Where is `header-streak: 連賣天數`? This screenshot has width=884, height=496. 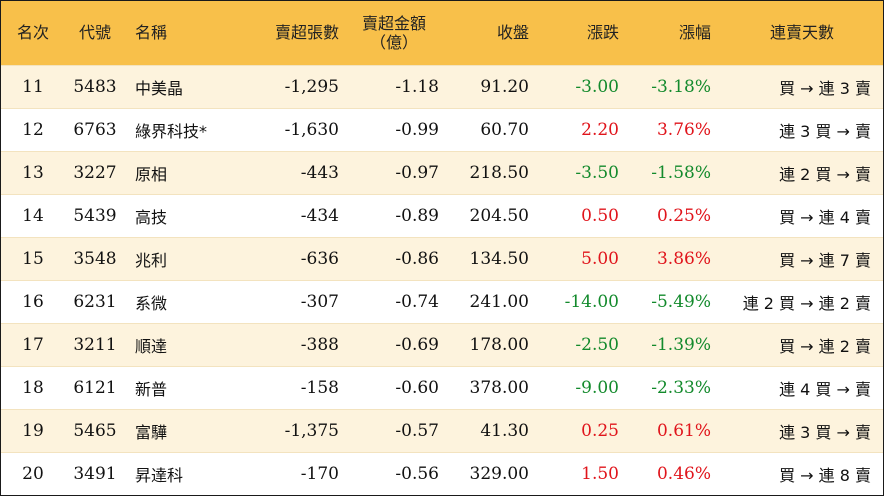 header-streak: 連賣天數 is located at coordinates (801, 33).